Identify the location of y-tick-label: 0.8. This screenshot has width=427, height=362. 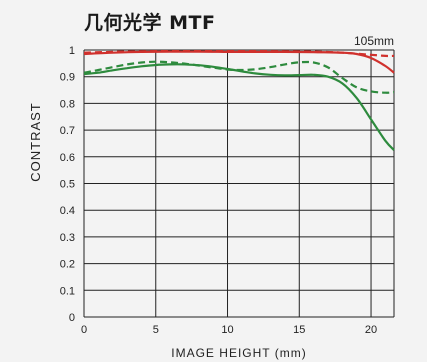
(67, 104).